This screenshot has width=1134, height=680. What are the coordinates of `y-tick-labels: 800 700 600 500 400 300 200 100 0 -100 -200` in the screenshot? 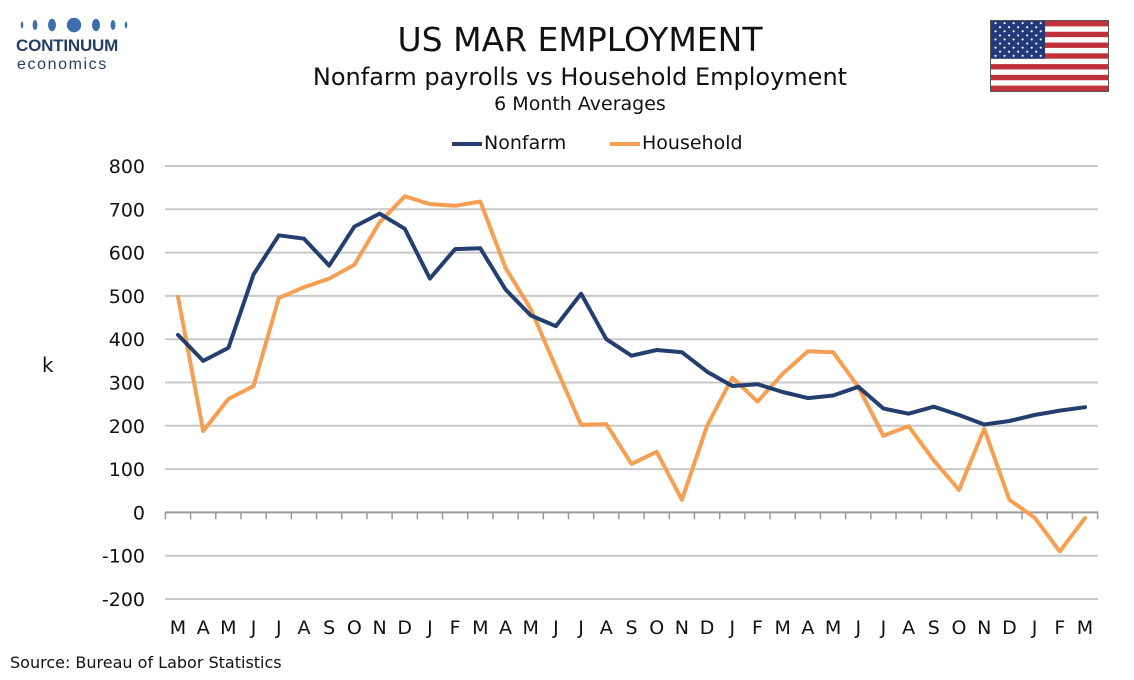 It's located at (123, 383).